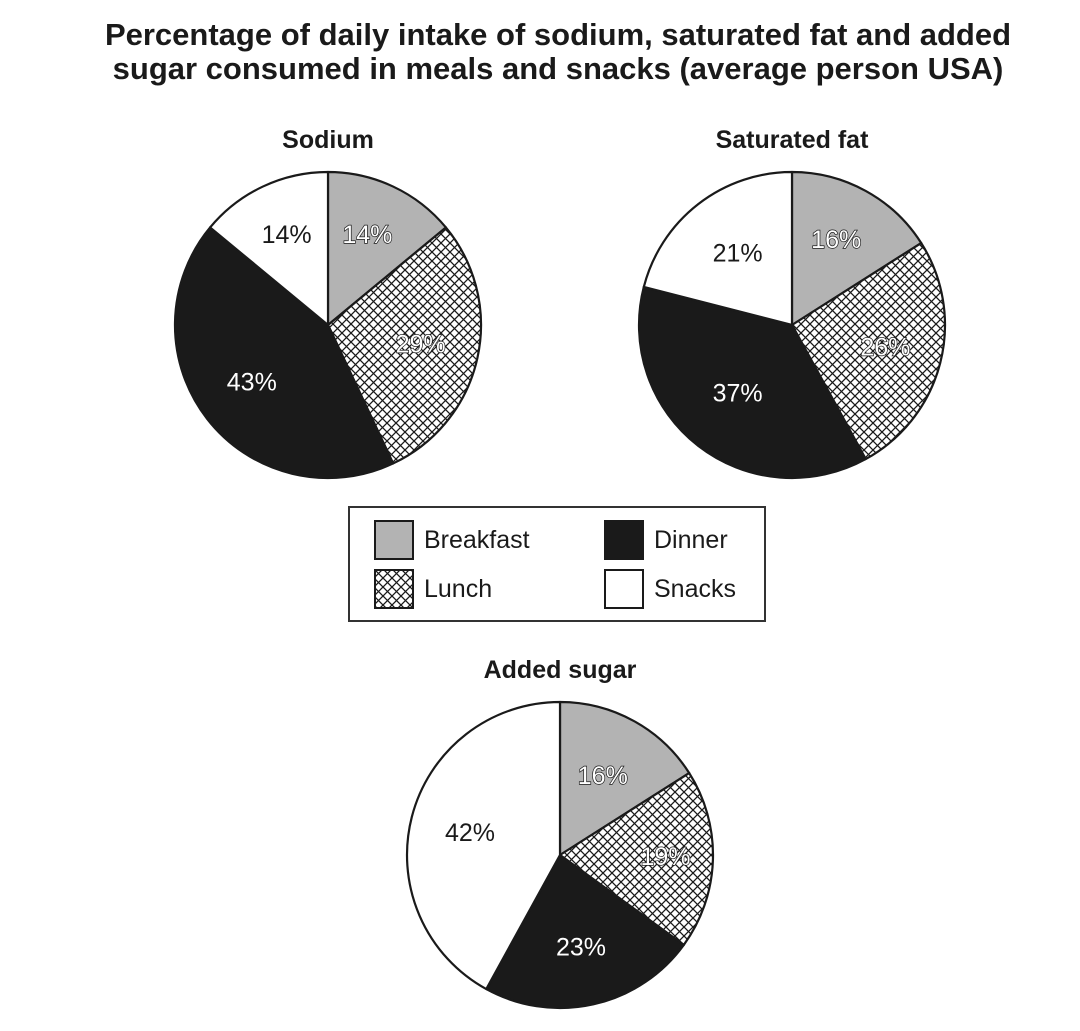 The image size is (1080, 1031). What do you see at coordinates (792, 140) in the screenshot?
I see `pie-title-saturated-fat: Saturated fat` at bounding box center [792, 140].